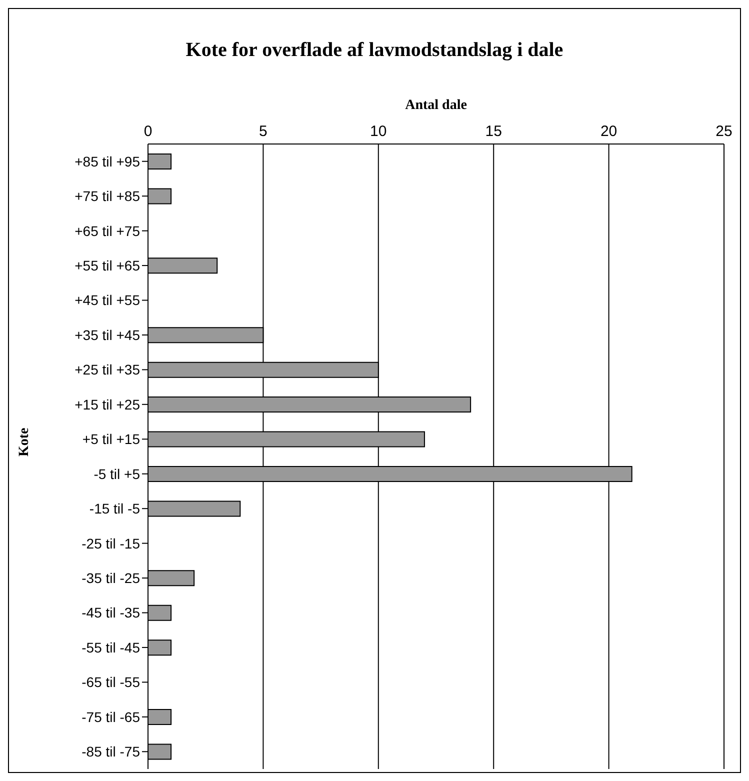  I want to click on y-tick-label: +85 til +95, so click(107, 161).